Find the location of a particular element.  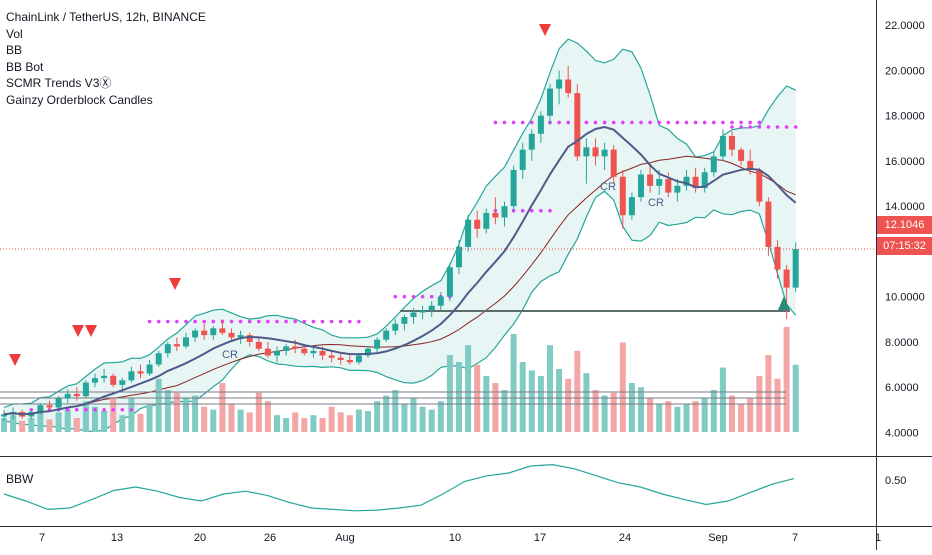

cr-label: CR is located at coordinates (656, 203).